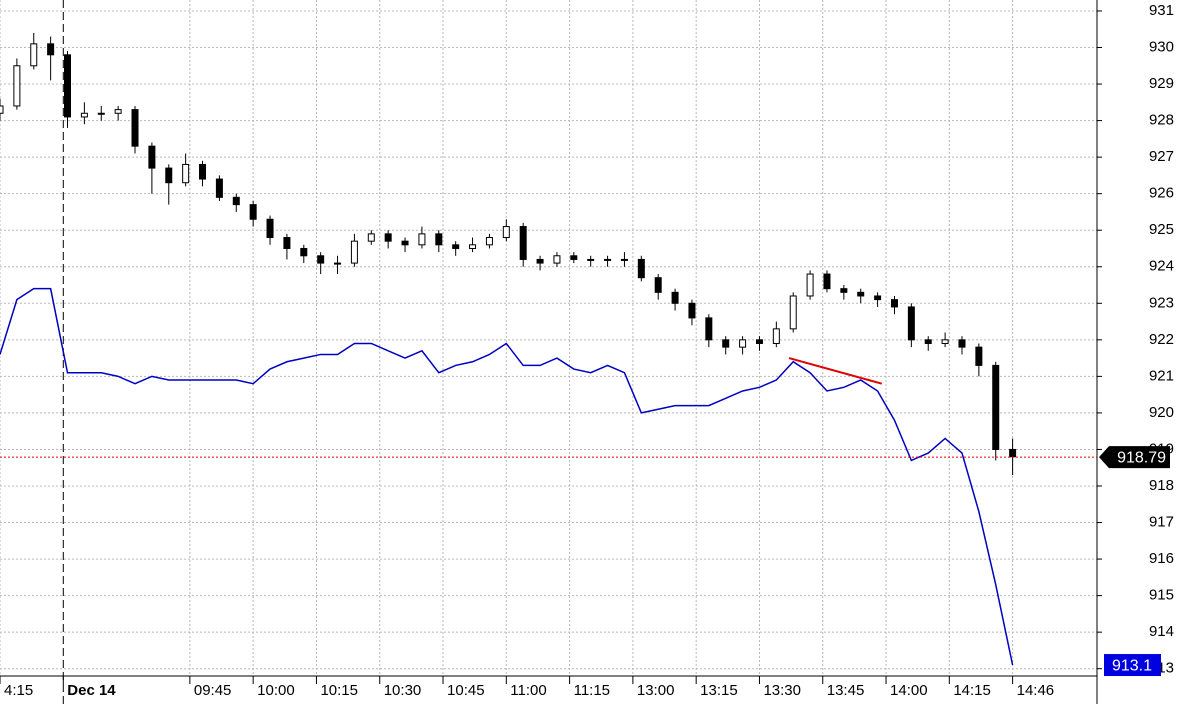 The width and height of the screenshot is (1180, 704). I want to click on y-tick-label: 922, so click(1161, 339).